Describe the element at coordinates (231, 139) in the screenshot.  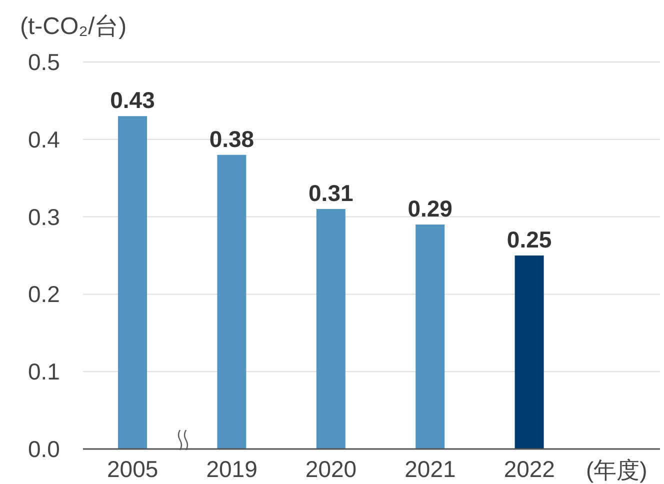
I see `data-label: 0.38` at that location.